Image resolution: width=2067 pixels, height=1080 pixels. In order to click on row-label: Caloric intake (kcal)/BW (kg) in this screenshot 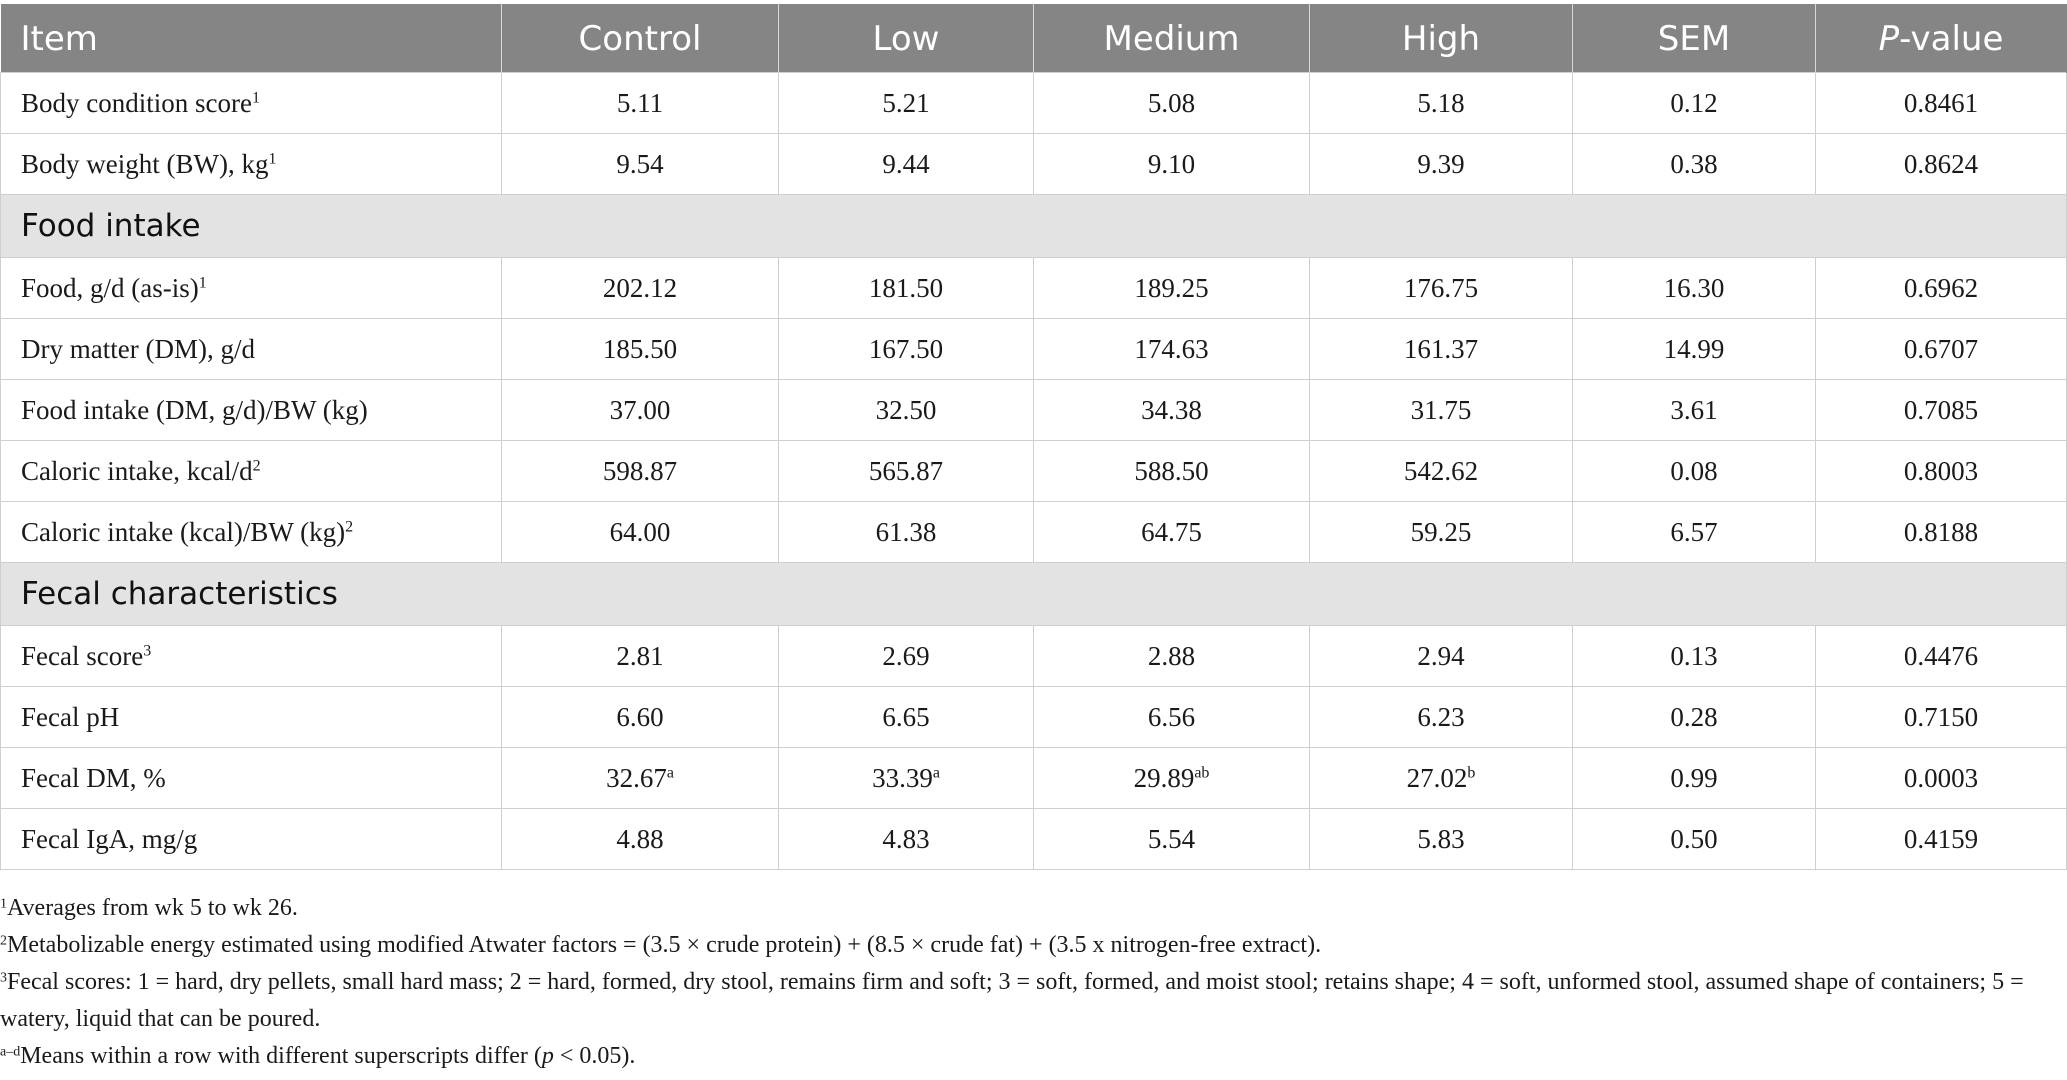, I will do `click(183, 531)`.